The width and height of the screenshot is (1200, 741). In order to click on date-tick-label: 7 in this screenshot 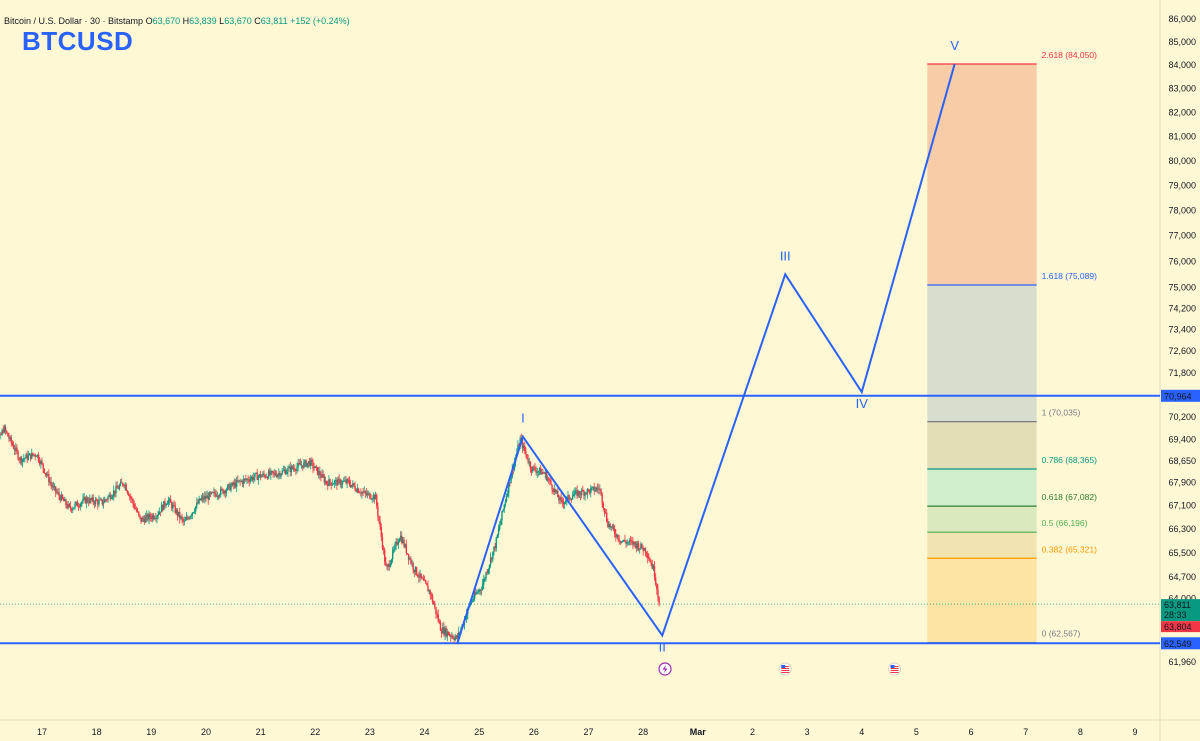, I will do `click(1025, 732)`.